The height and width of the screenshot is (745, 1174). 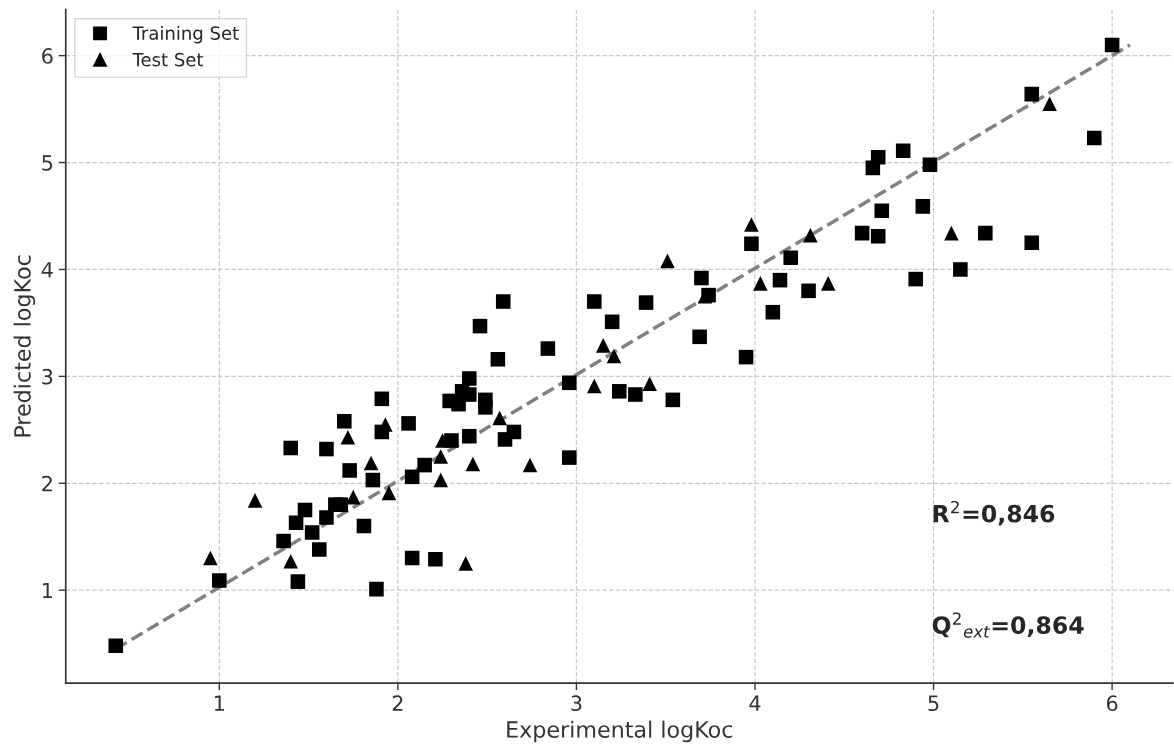 I want to click on x-tick-label: 2, so click(x=397, y=703).